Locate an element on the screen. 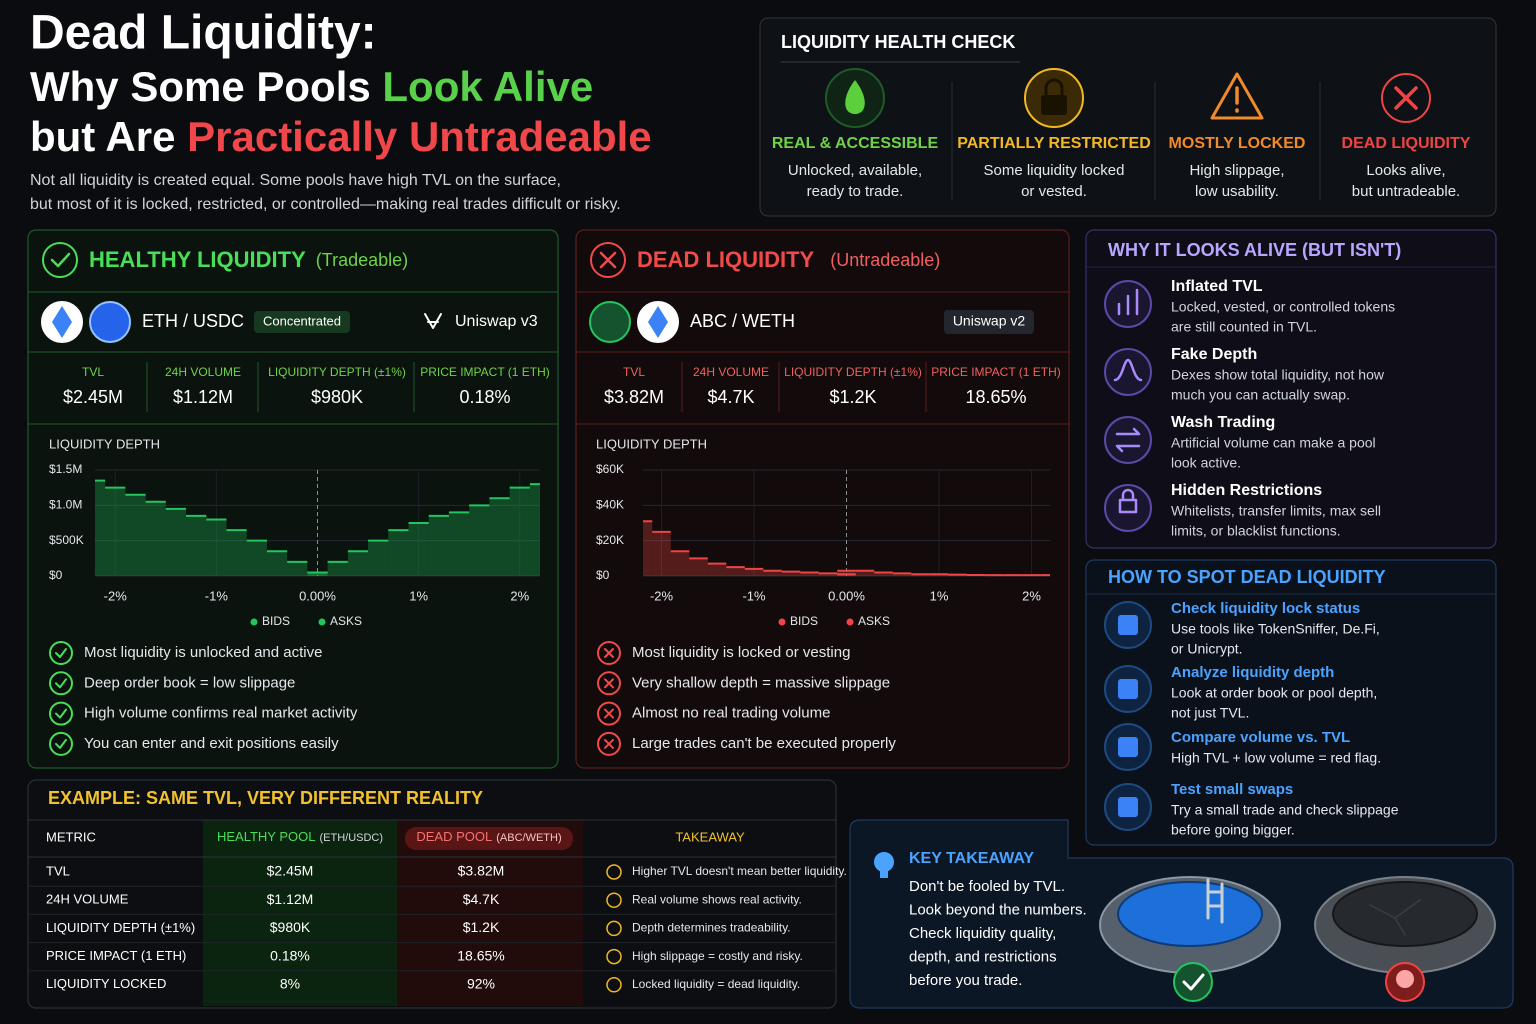  item-text: Artificial volume can make a pool is located at coordinates (1273, 443).